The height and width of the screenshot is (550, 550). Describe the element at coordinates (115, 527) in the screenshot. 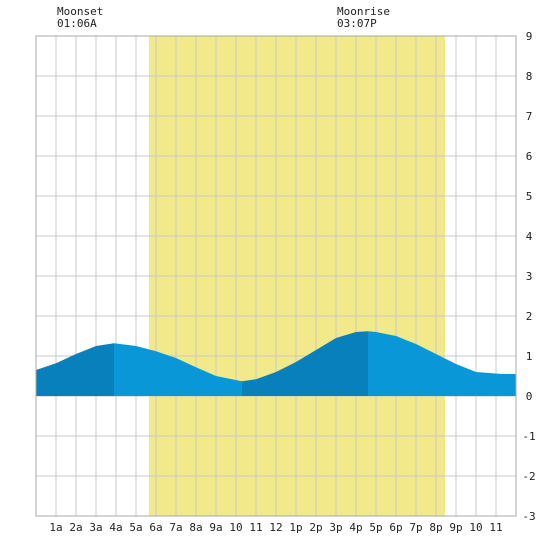

I see `x-tick-label: 4a` at that location.